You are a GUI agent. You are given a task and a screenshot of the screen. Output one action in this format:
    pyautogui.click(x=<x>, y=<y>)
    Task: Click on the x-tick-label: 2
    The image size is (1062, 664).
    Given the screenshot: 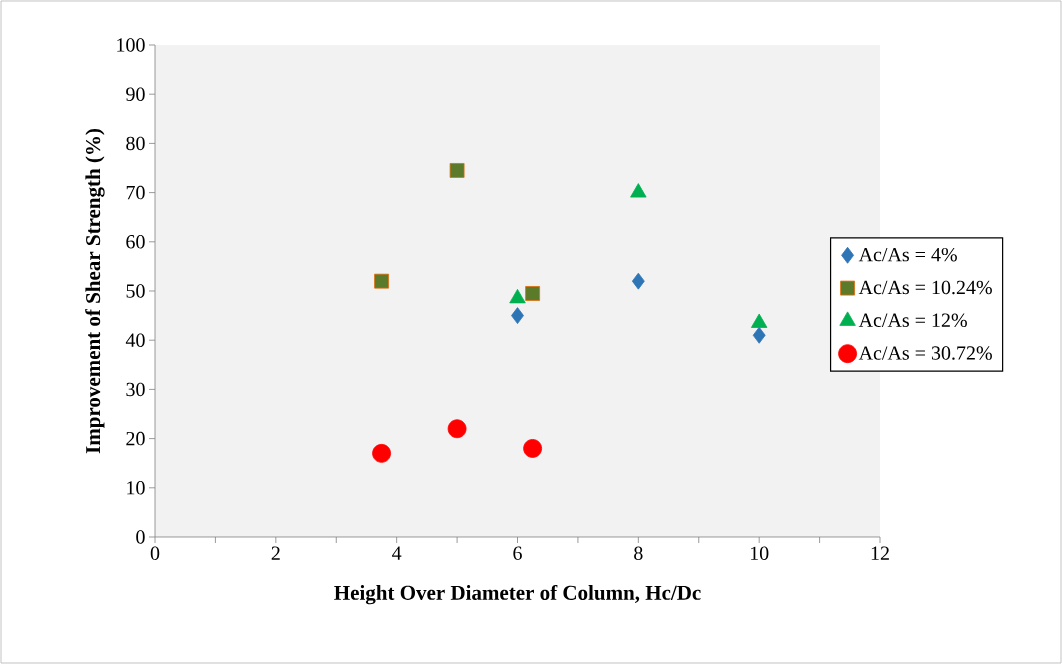 What is the action you would take?
    pyautogui.click(x=275, y=553)
    